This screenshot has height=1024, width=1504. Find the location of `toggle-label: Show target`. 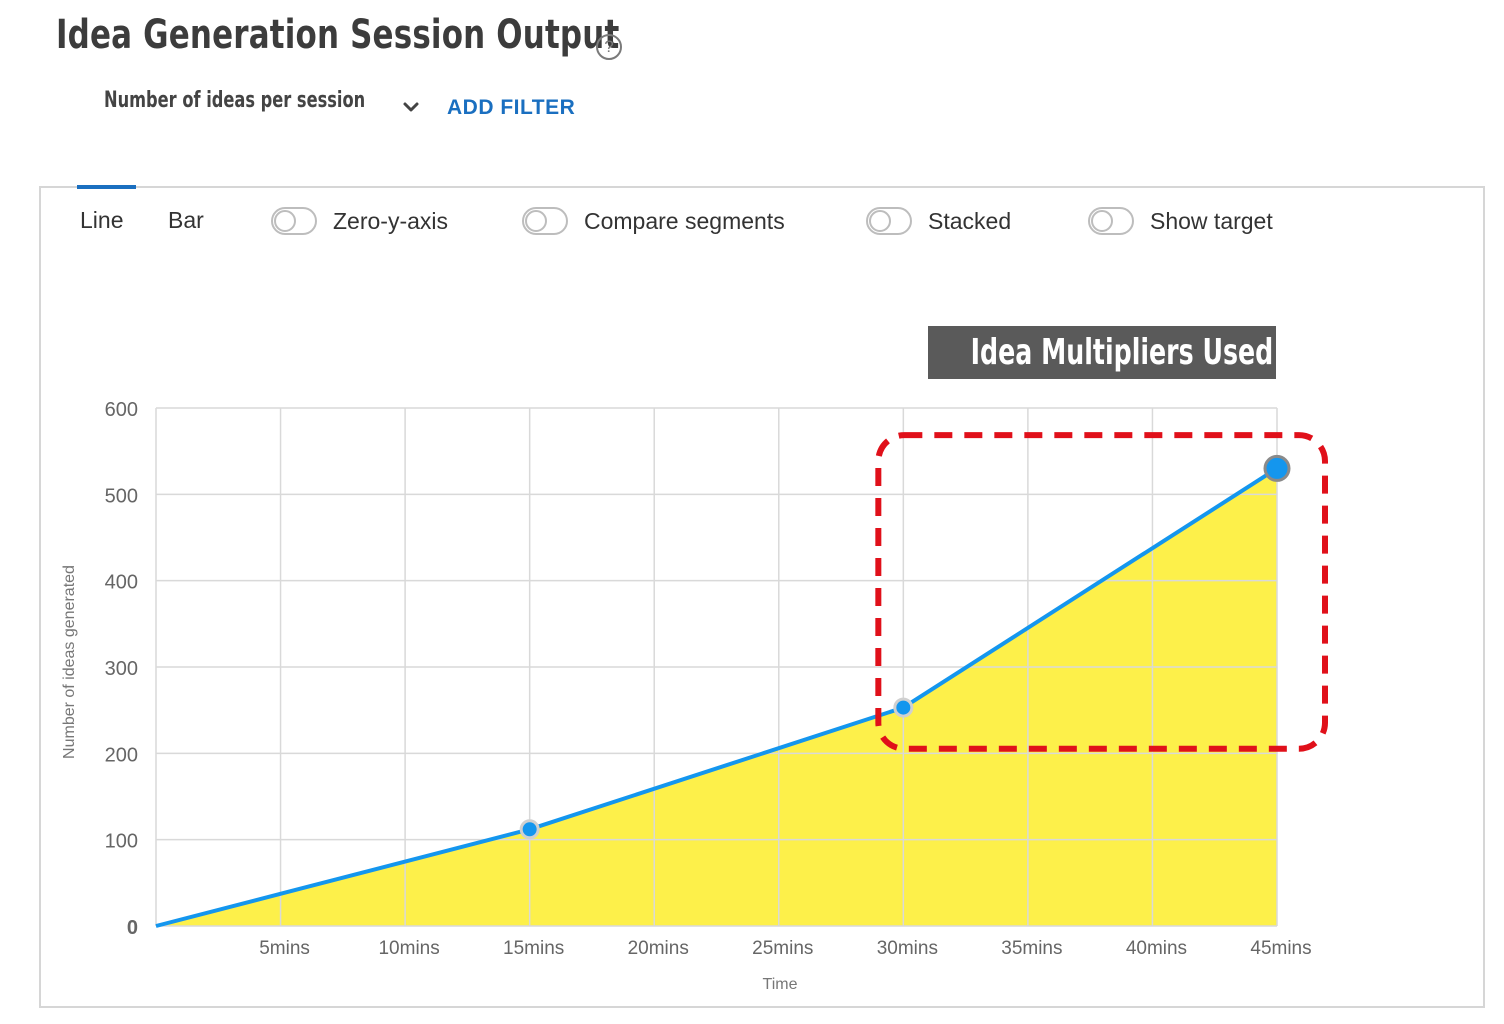

toggle-label: Show target is located at coordinates (1211, 220).